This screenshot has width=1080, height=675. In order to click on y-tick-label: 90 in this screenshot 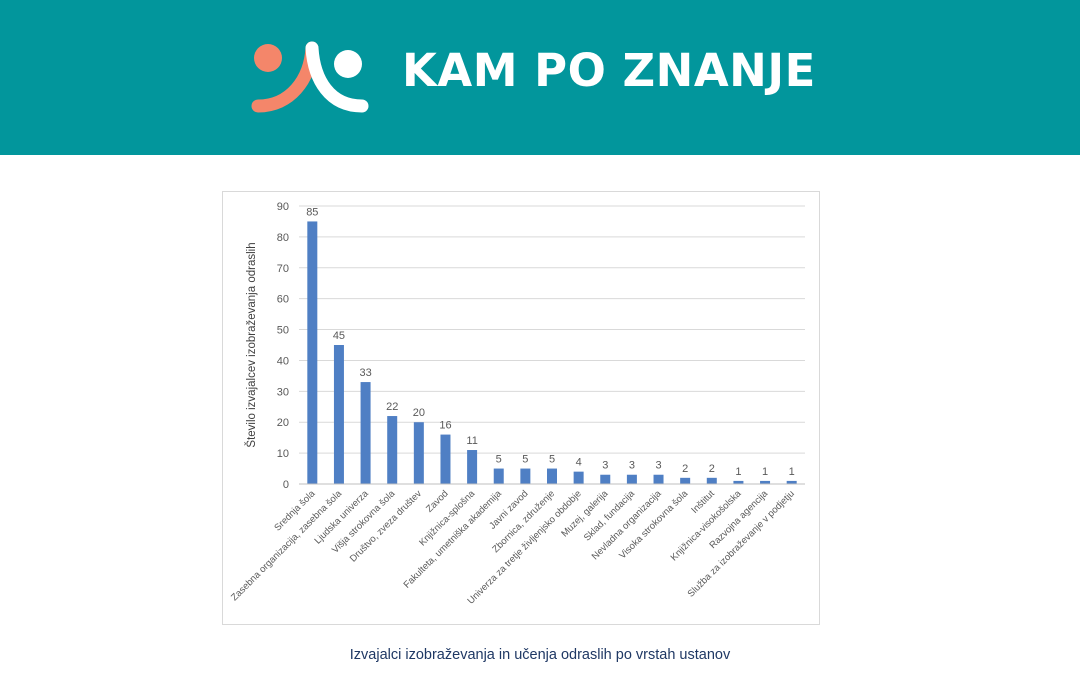, I will do `click(283, 207)`.